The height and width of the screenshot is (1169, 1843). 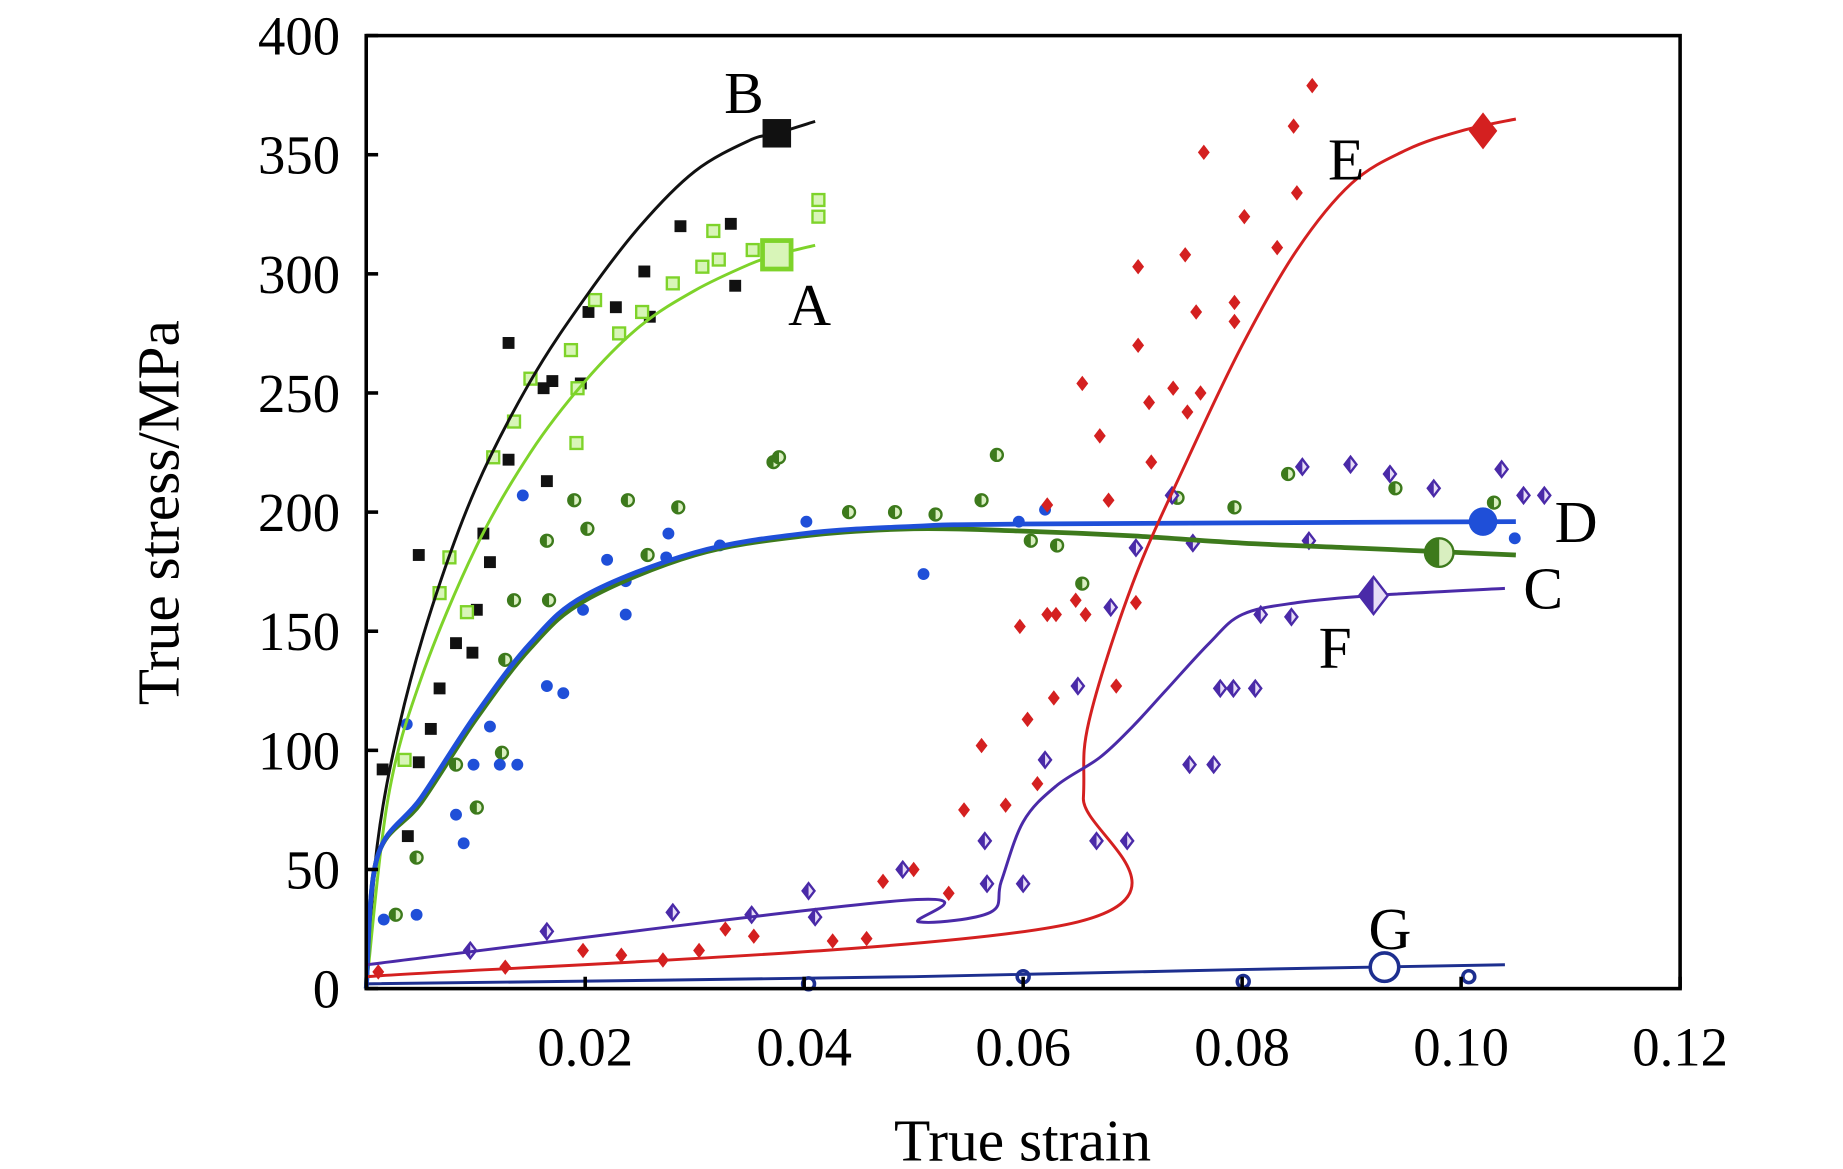 What do you see at coordinates (1483, 521) in the screenshot?
I see `end-marker-d` at bounding box center [1483, 521].